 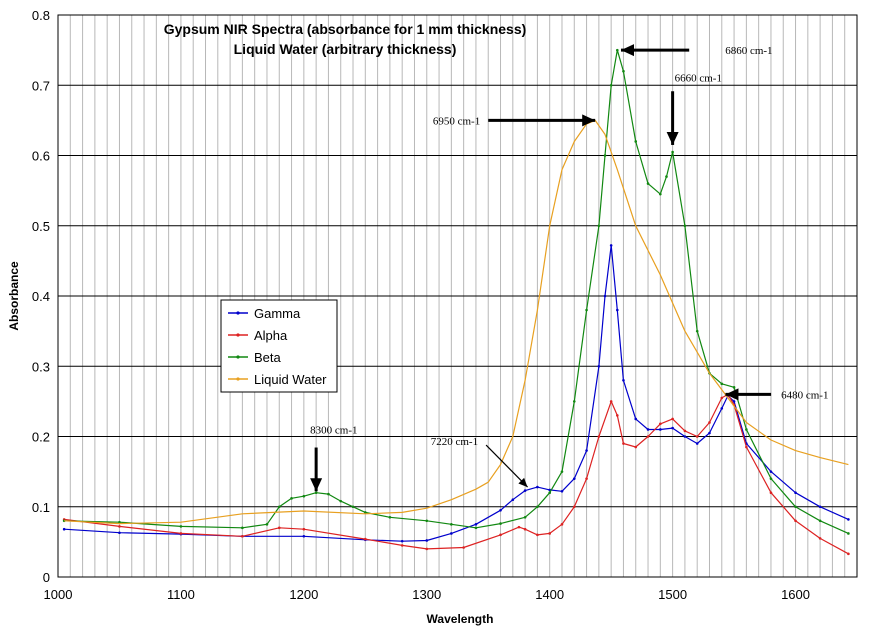 I want to click on annotation-label: 6480 cm-1, so click(x=804, y=395).